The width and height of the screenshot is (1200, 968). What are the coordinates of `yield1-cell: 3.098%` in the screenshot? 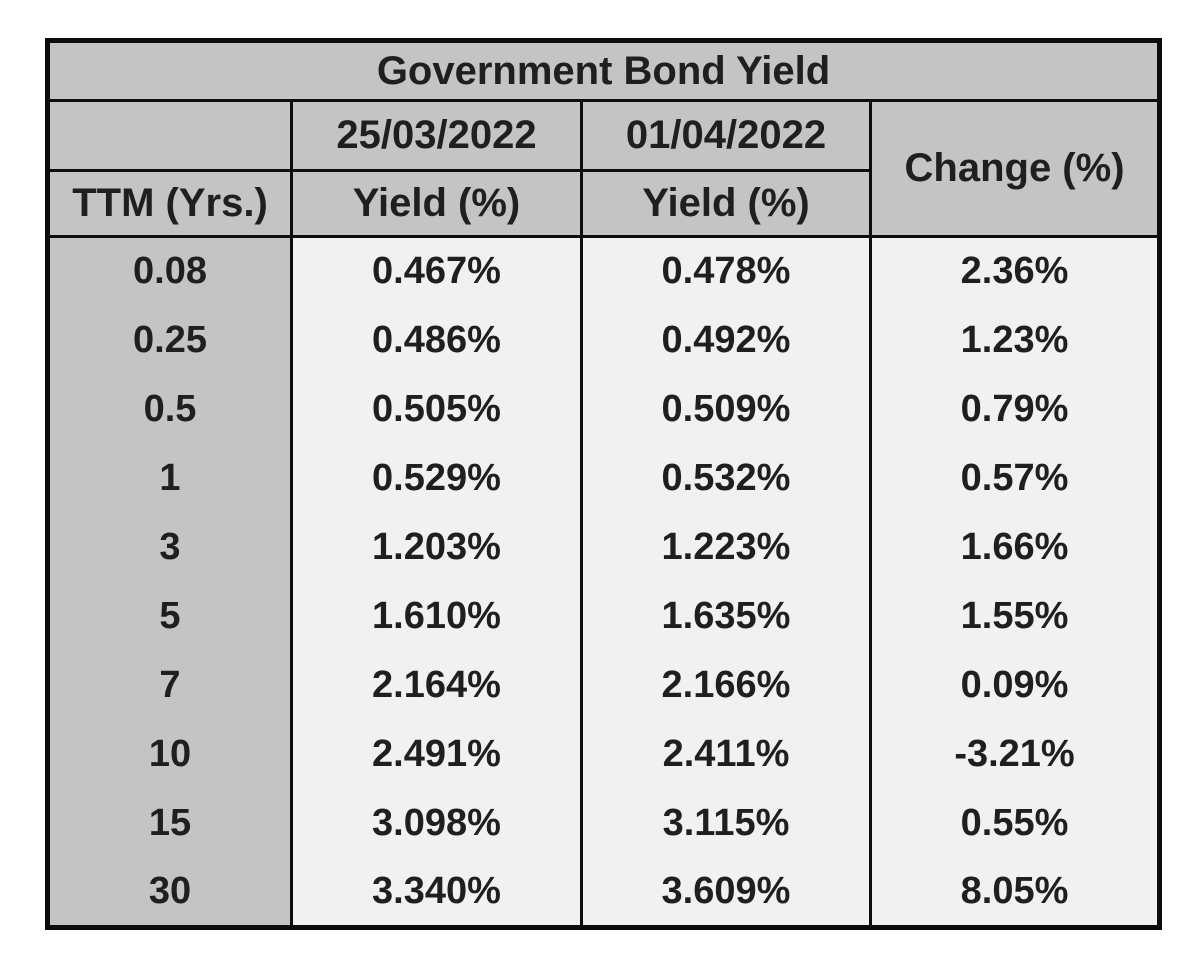 It's located at (436, 824).